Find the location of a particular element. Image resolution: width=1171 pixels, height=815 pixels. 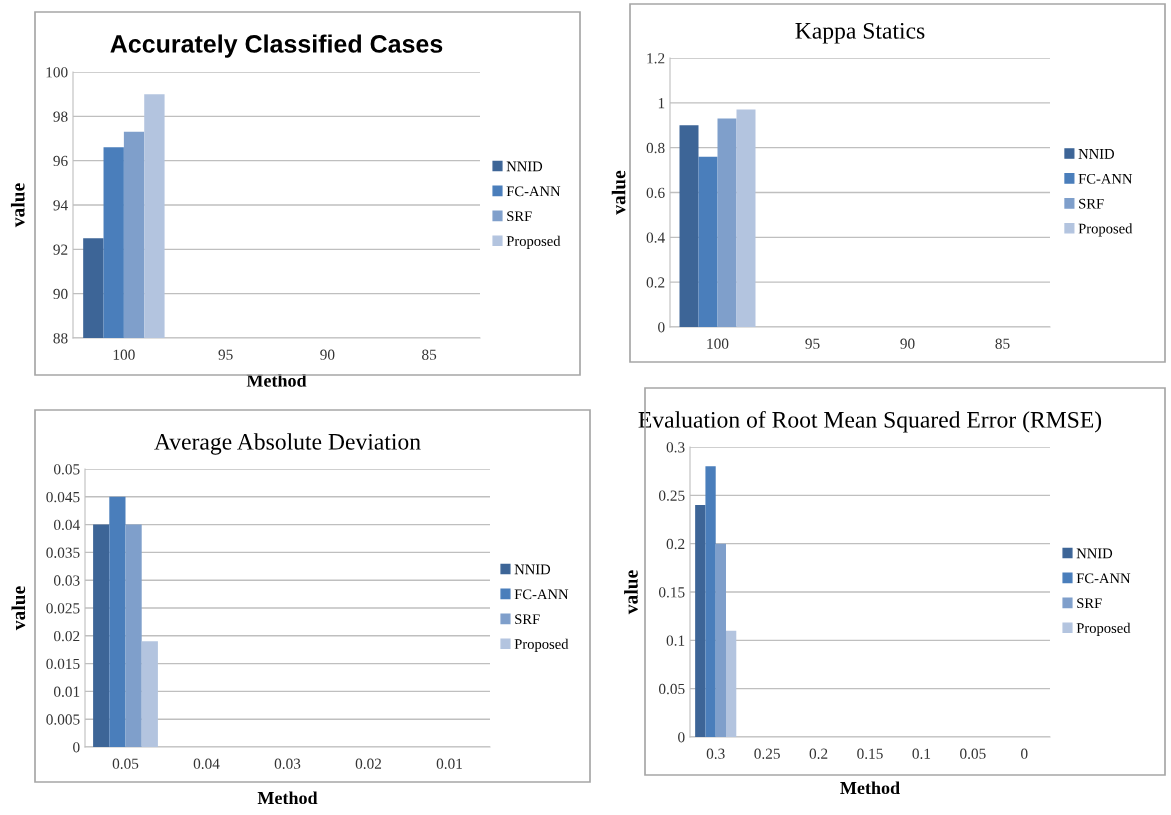

y-tick-label: 1.2 is located at coordinates (656, 58).